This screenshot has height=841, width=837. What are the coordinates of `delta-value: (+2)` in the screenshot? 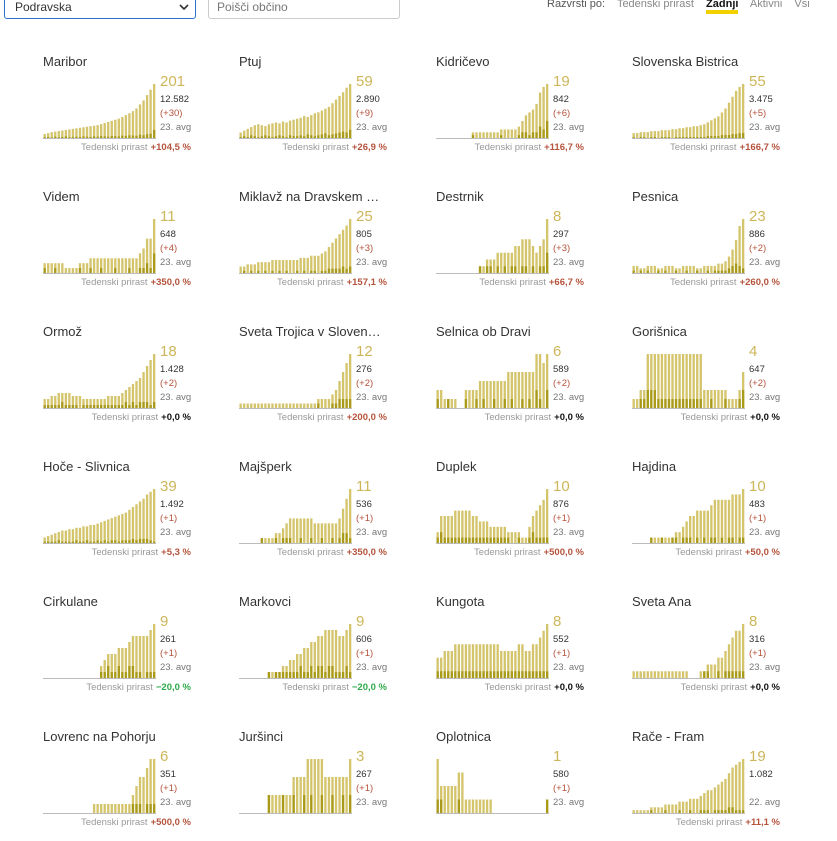 It's located at (758, 383).